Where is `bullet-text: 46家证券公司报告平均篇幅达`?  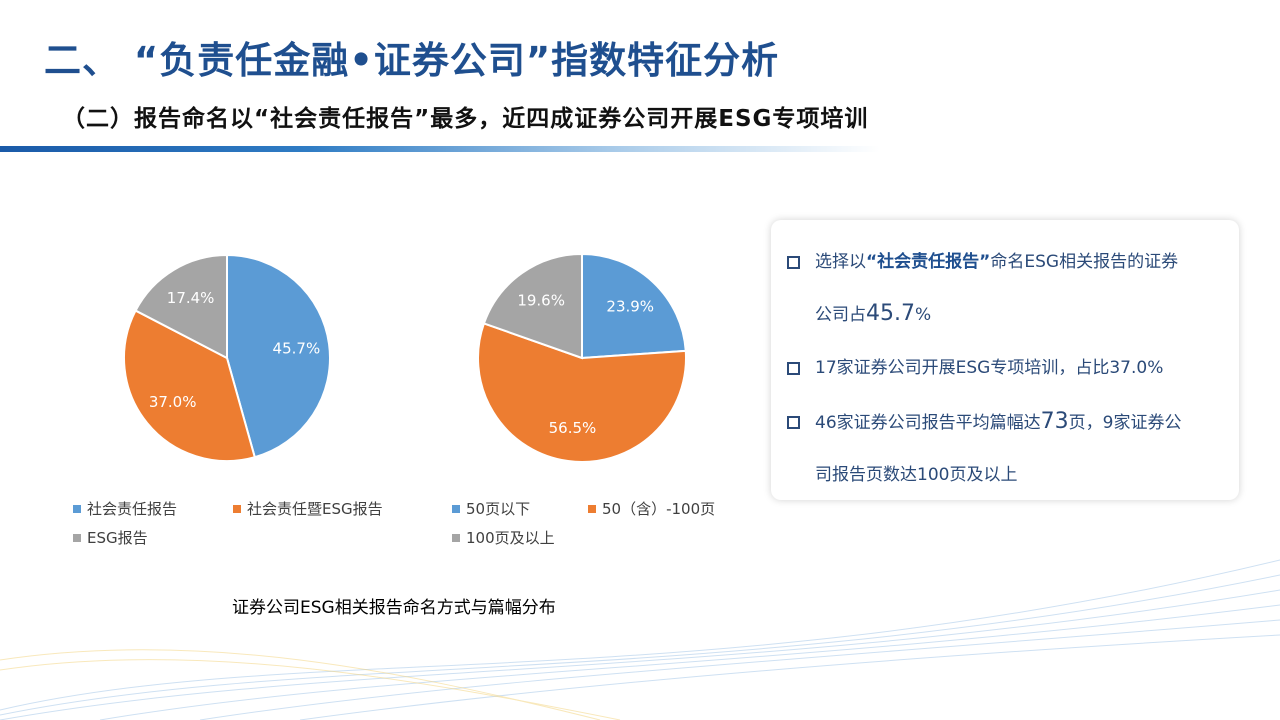 bullet-text: 46家证券公司报告平均篇幅达 is located at coordinates (928, 423).